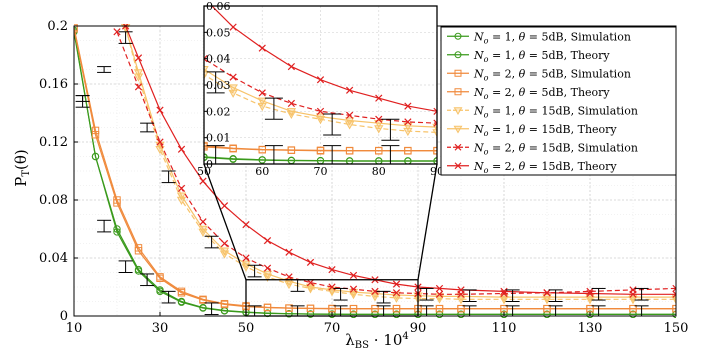  What do you see at coordinates (541, 93) in the screenshot?
I see `legend-label: No = 2, θ = 5dB, Theory` at bounding box center [541, 93].